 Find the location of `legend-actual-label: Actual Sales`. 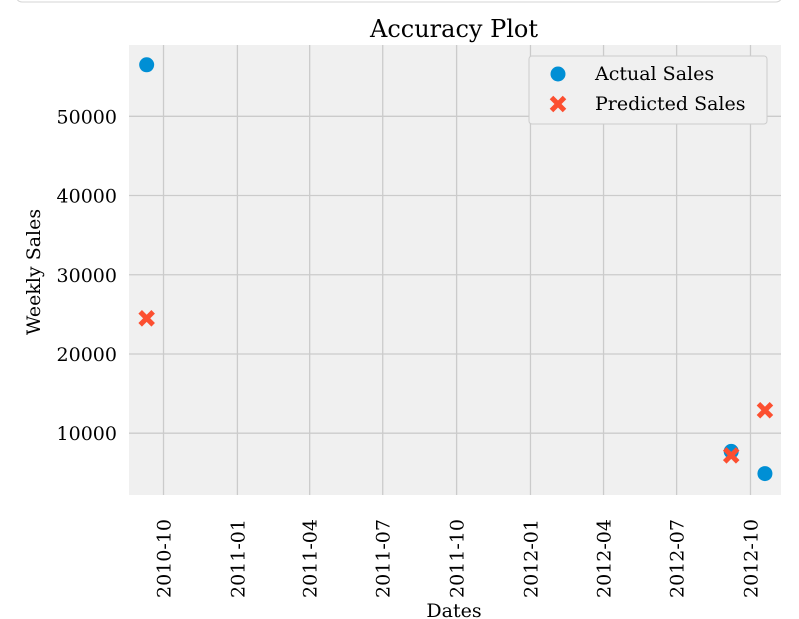

legend-actual-label: Actual Sales is located at coordinates (654, 74).